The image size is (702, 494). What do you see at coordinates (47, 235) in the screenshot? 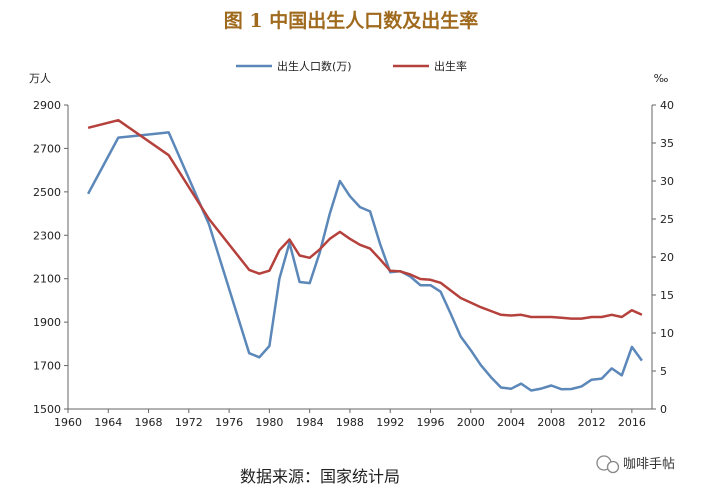
I see `y-left-tick-label: 2300` at bounding box center [47, 235].